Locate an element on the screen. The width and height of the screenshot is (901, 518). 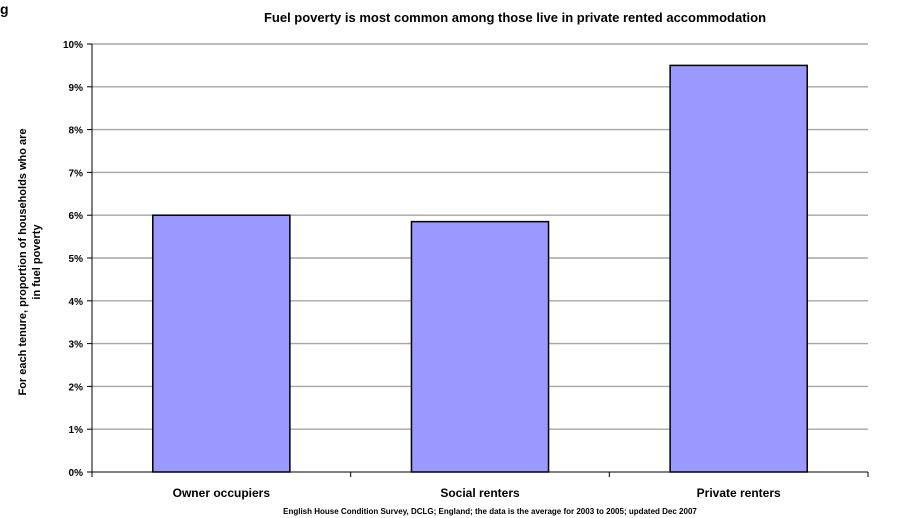
category-label: Owner occupiers is located at coordinates (222, 493).